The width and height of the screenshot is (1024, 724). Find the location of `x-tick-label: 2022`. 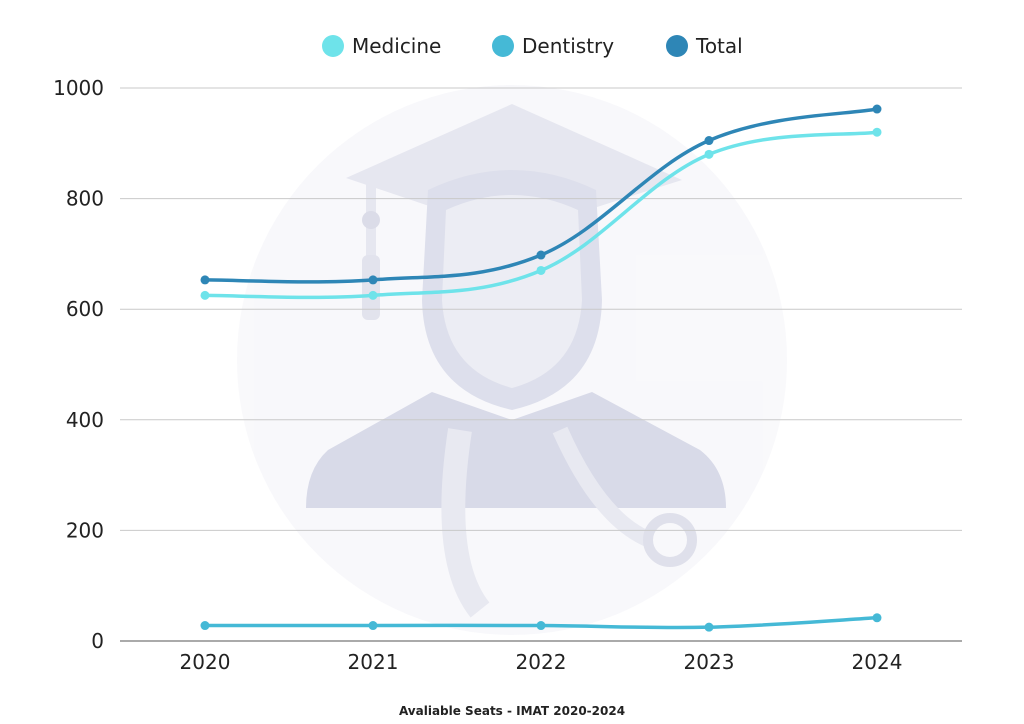

x-tick-label: 2022 is located at coordinates (541, 662).